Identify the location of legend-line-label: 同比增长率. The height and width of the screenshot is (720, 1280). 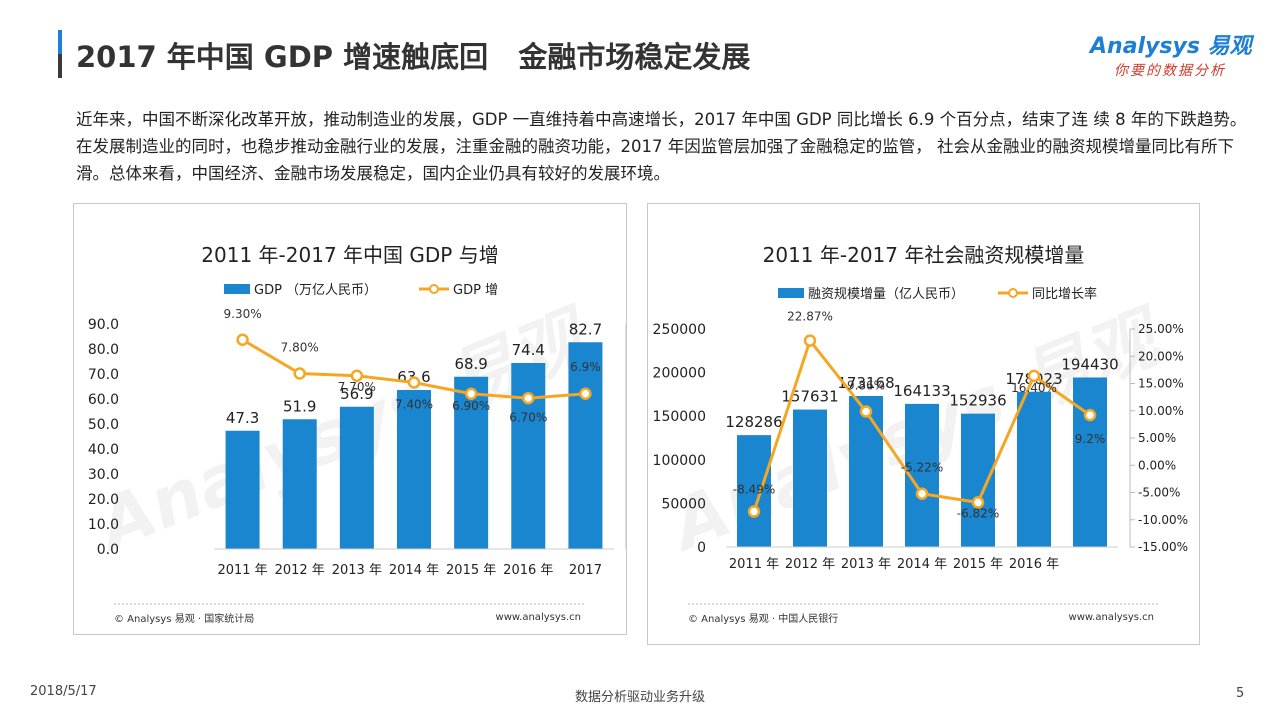
(1064, 294).